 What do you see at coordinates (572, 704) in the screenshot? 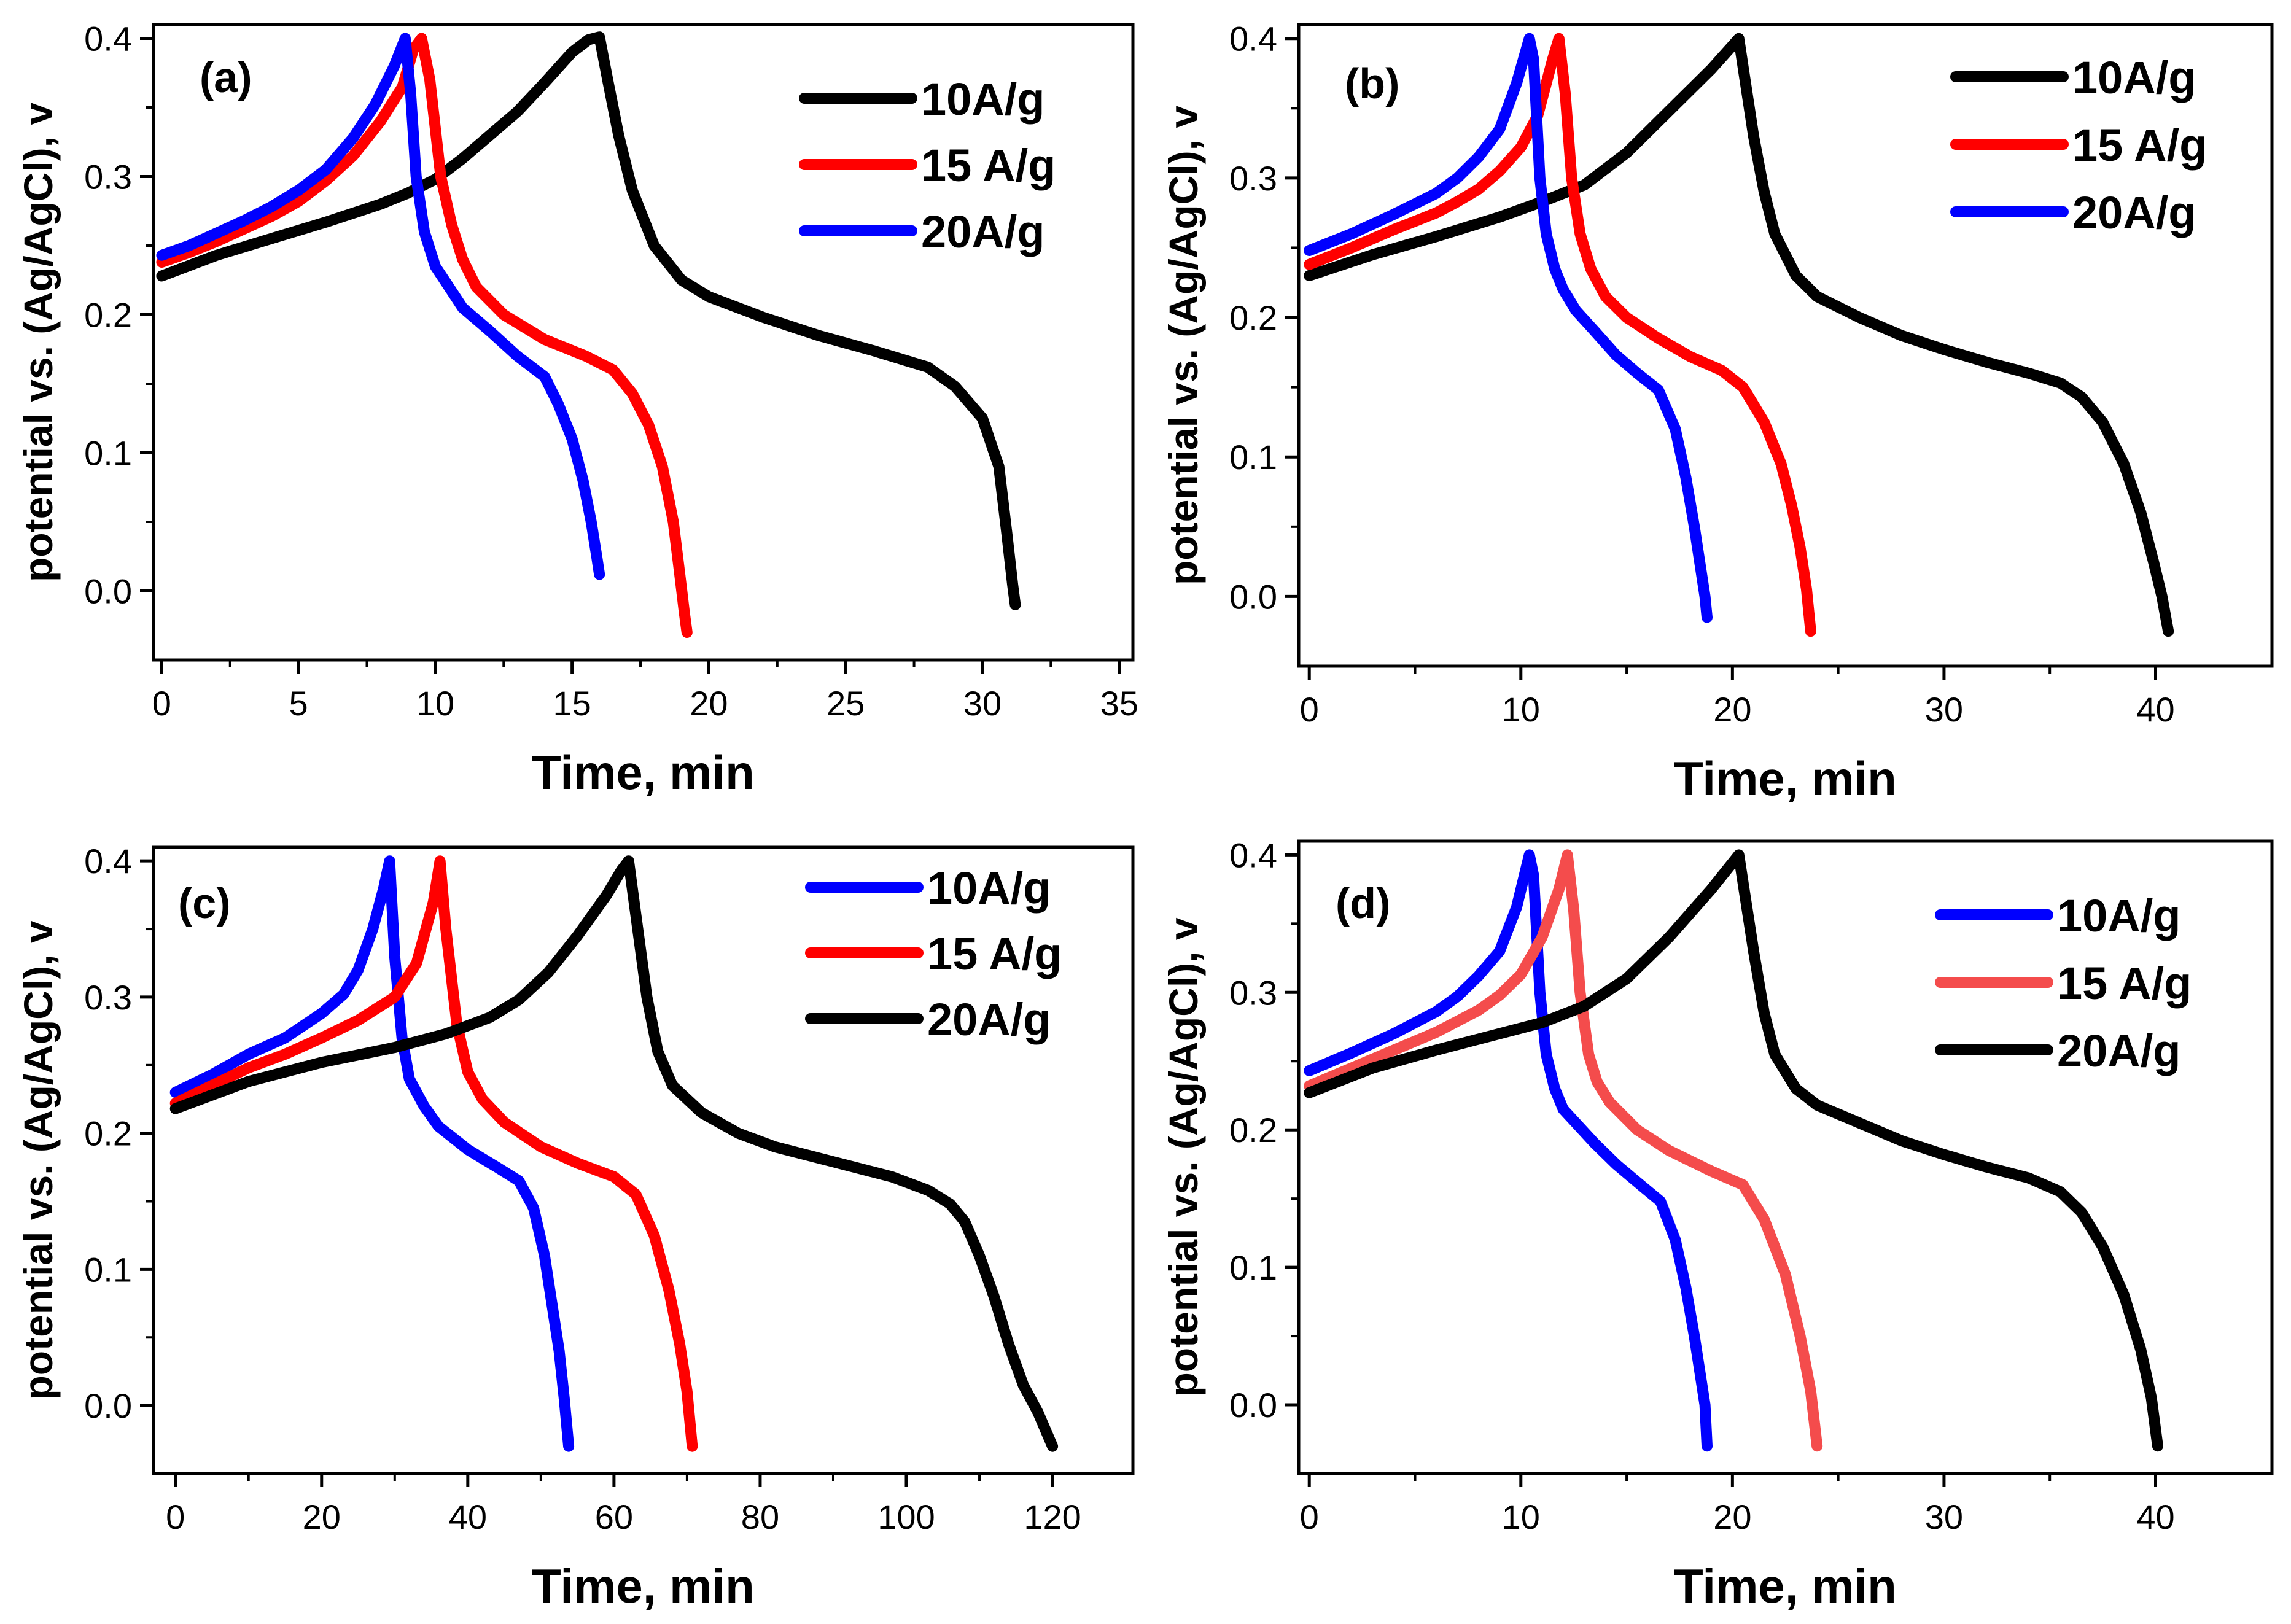
I see `x-tick-label: 15` at bounding box center [572, 704].